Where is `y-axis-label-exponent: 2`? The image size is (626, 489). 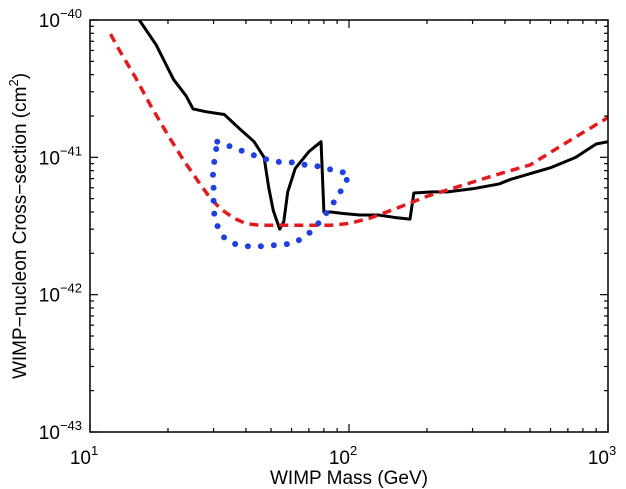 y-axis-label-exponent: 2 is located at coordinates (13, 82).